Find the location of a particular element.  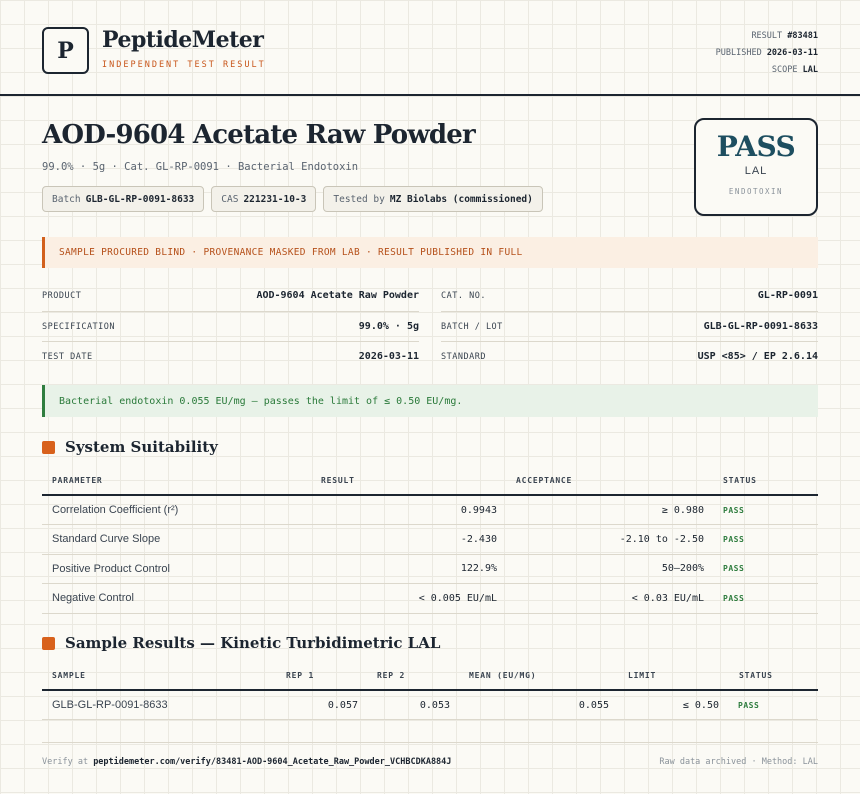

parameter-cell: Correlation Coefficient (r²) is located at coordinates (181, 510).